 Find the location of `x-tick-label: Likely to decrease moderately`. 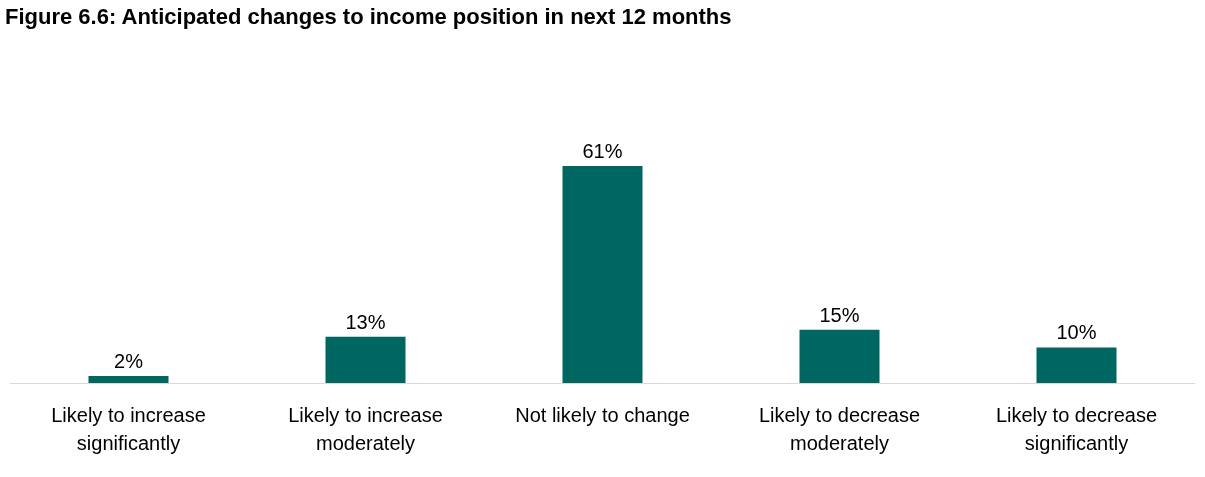

x-tick-label: Likely to decrease moderately is located at coordinates (839, 429).